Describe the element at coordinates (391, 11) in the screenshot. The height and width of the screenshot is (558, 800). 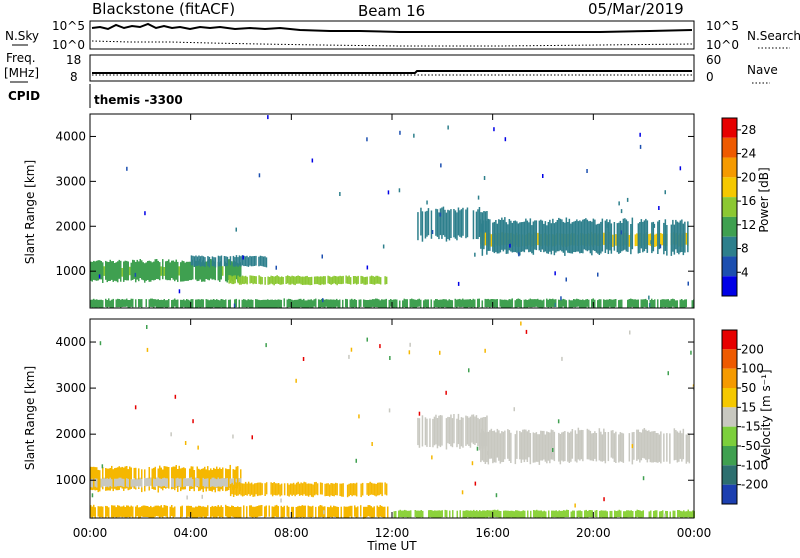
I see `beam-label: Beam 16` at that location.